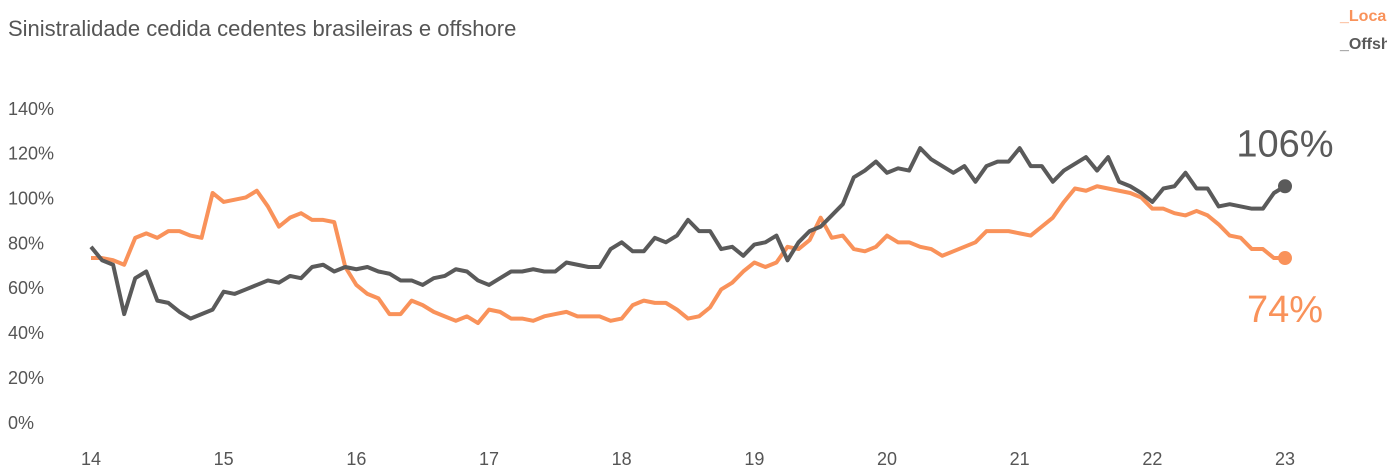 This screenshot has height=470, width=1387. I want to click on x-tick-label: 19, so click(754, 459).